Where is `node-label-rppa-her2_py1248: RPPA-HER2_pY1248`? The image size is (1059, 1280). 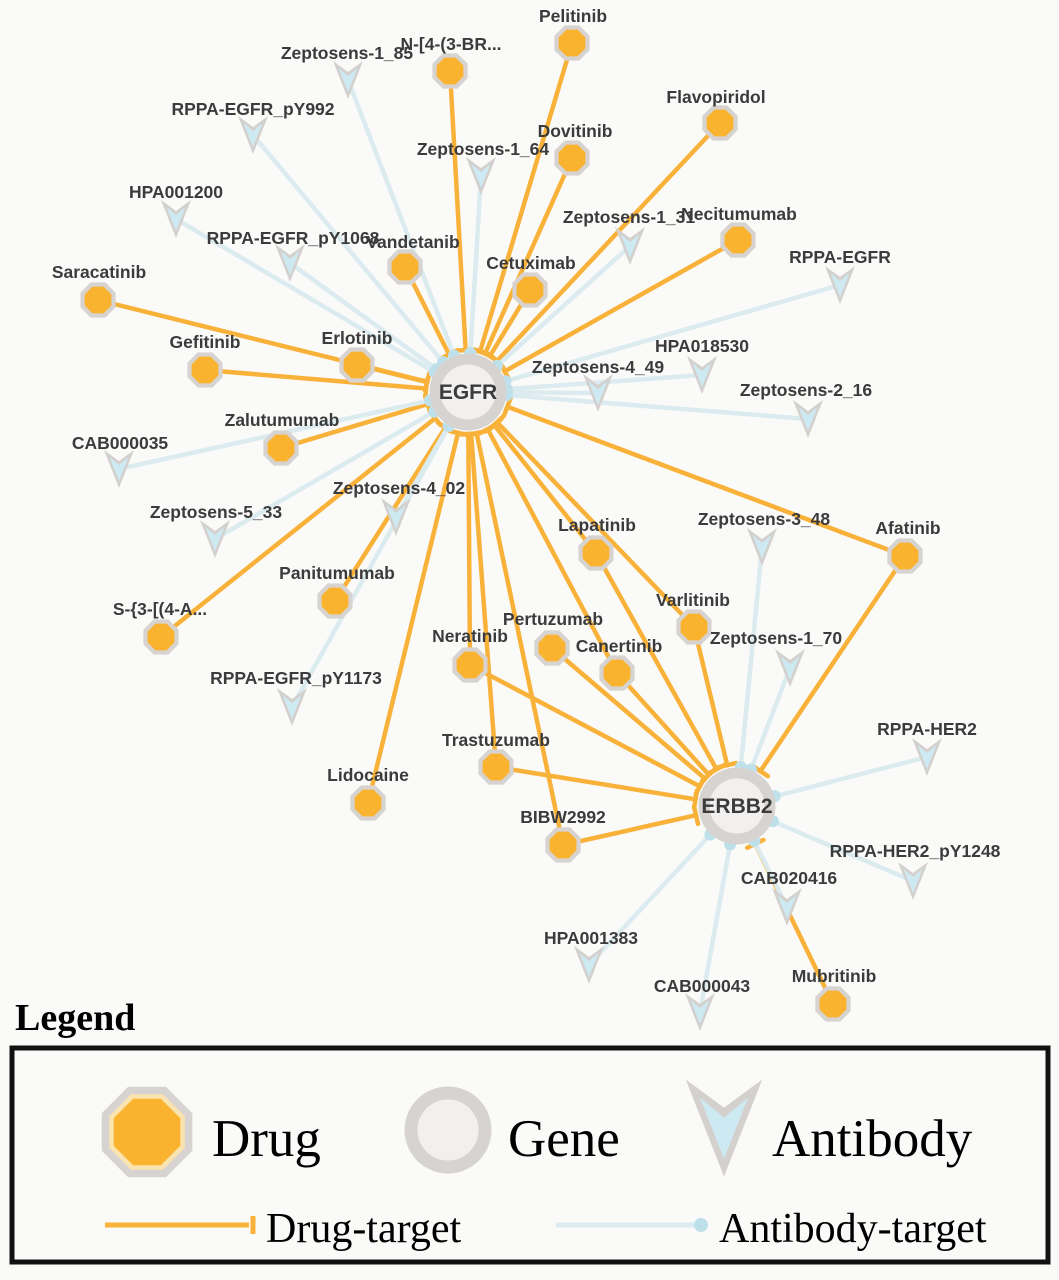
node-label-rppa-her2_py1248: RPPA-HER2_pY1248 is located at coordinates (915, 851).